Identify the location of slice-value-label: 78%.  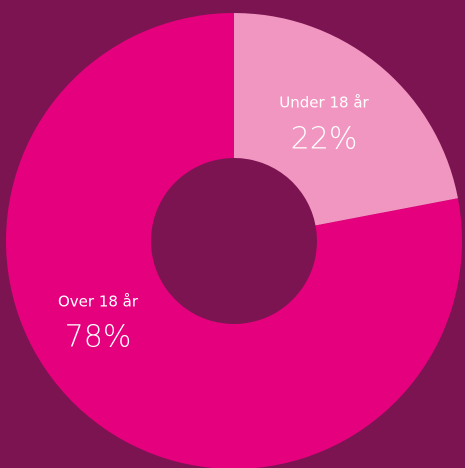
(98, 337).